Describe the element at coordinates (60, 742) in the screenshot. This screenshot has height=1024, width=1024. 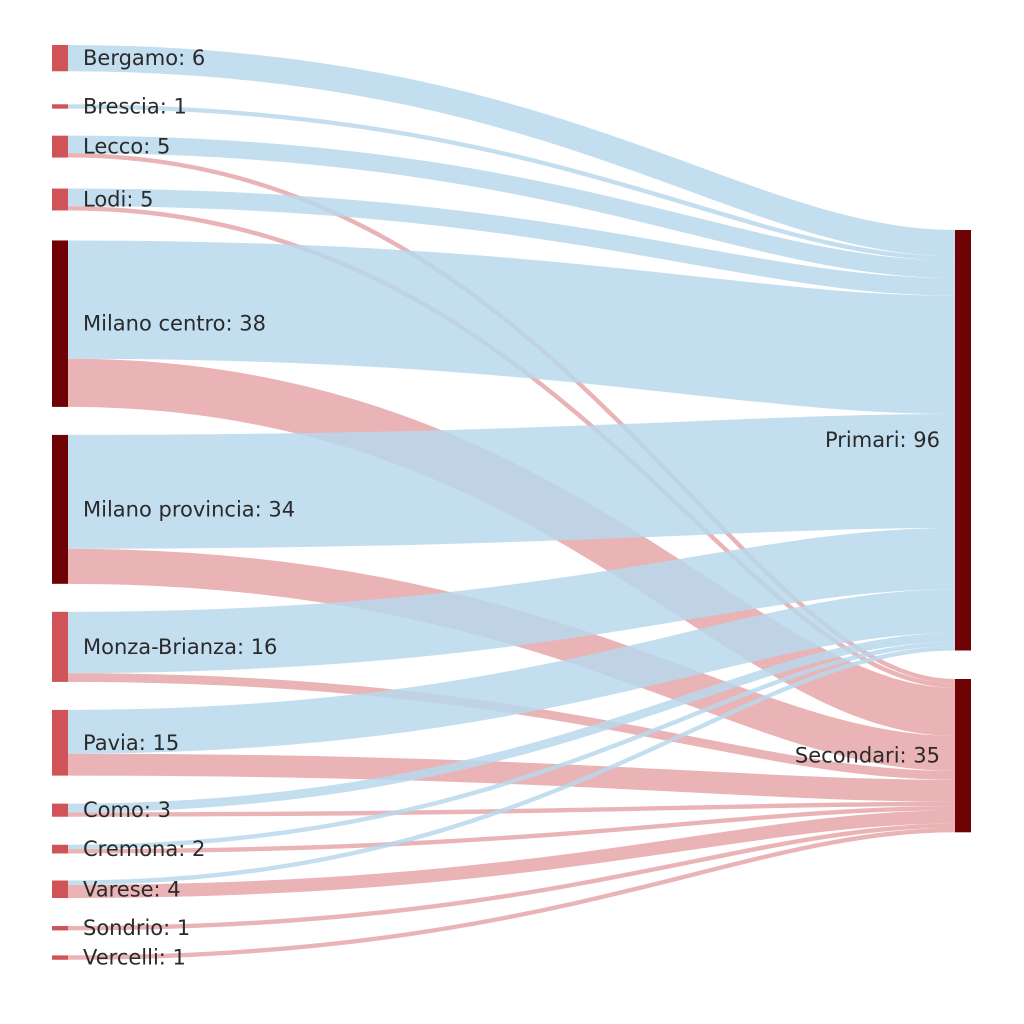
I see `node-pavia` at that location.